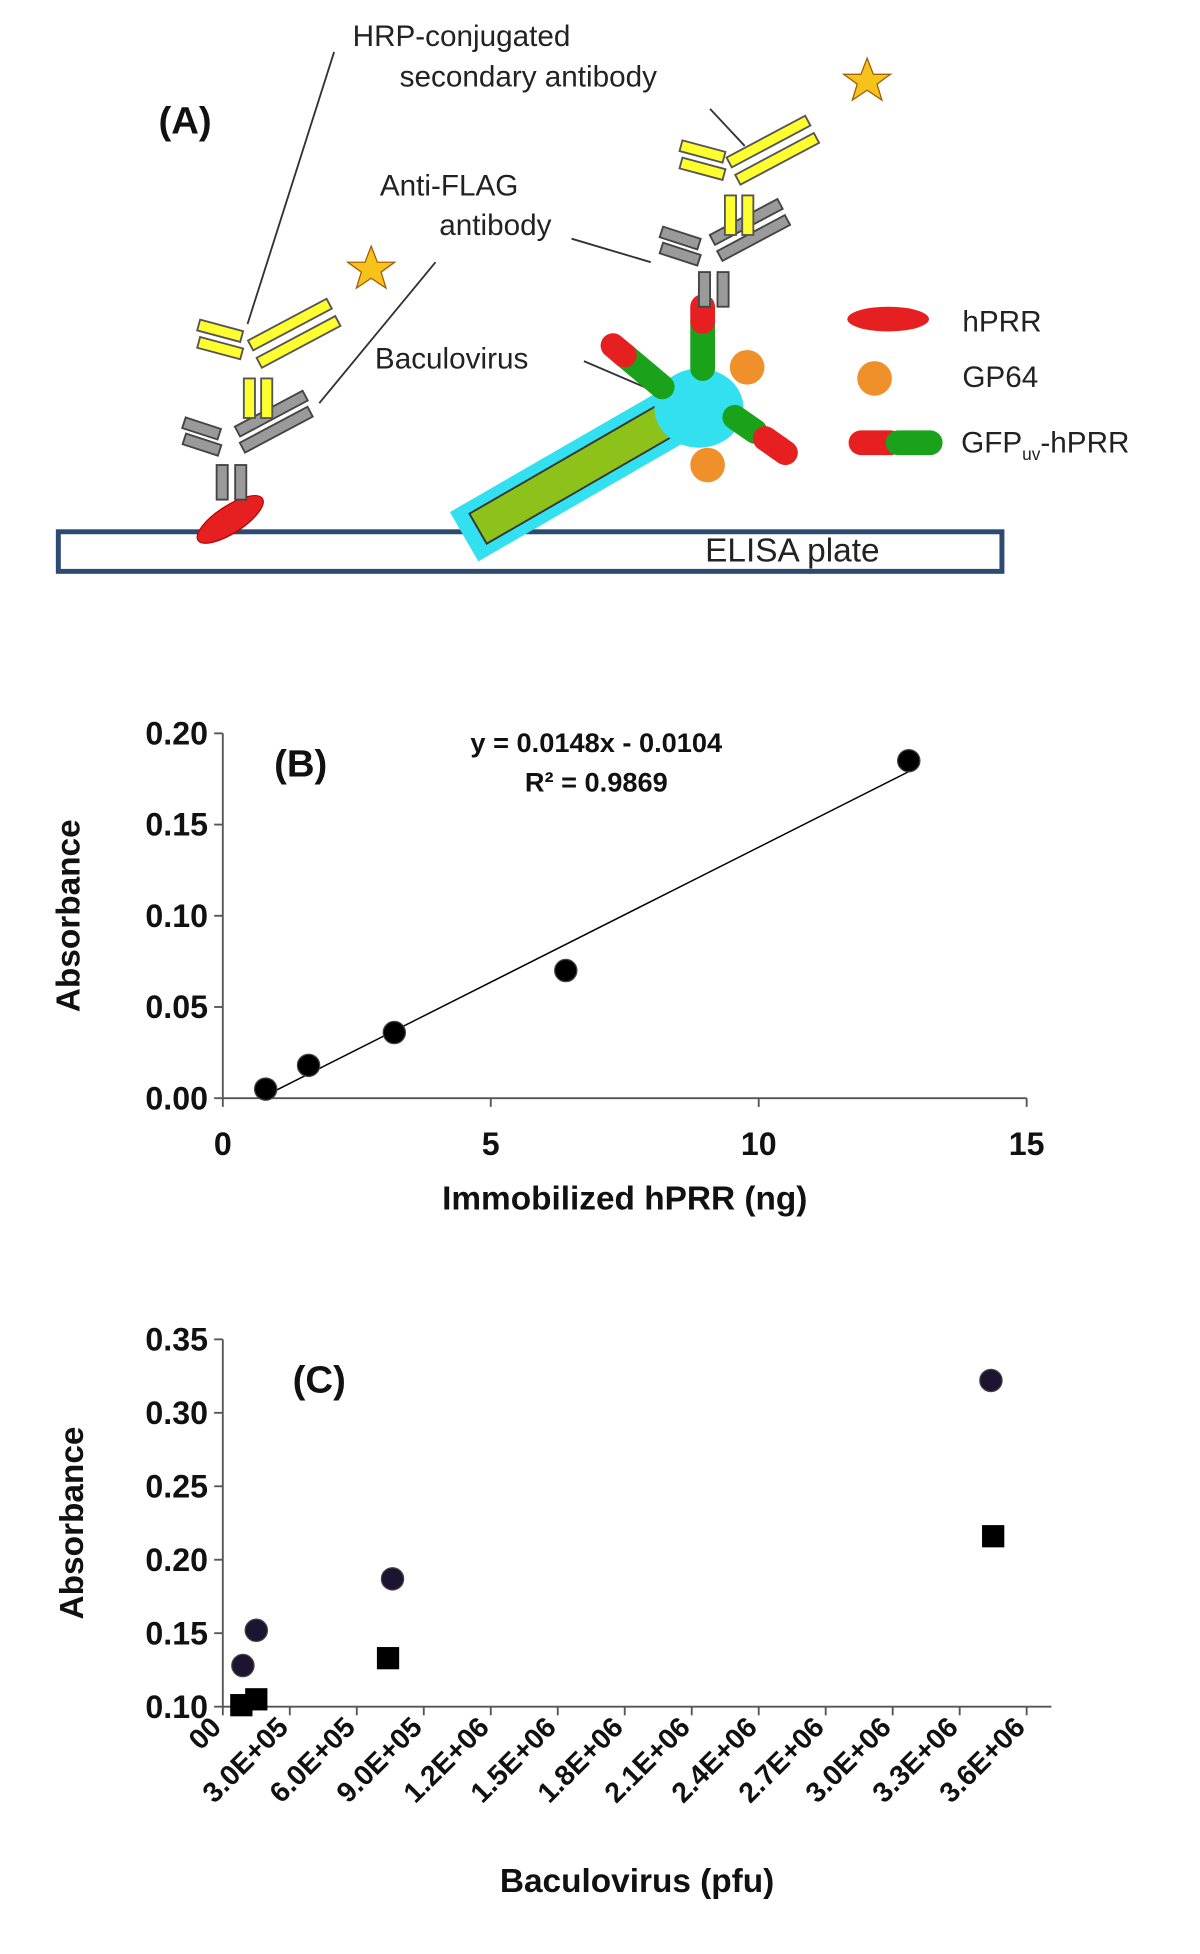 The image size is (1200, 1954). Describe the element at coordinates (624, 1199) in the screenshot. I see `x-axis-label: Immobilized hPRR (ng)` at that location.